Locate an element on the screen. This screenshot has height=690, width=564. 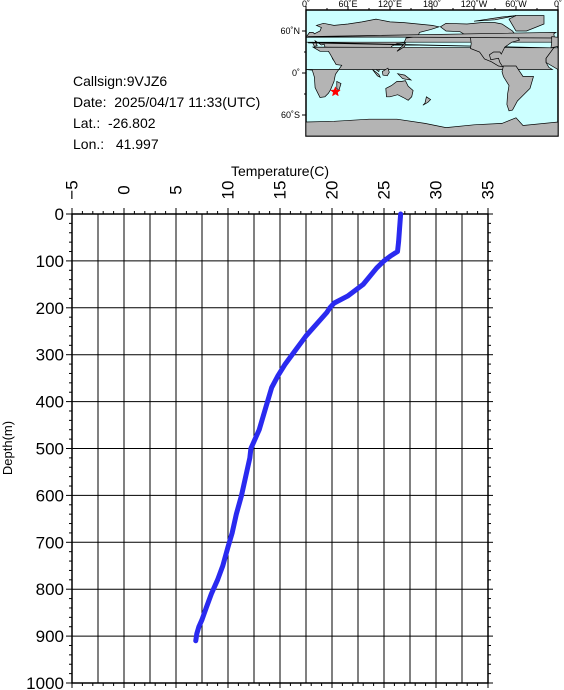
x-tick-label: 30 is located at coordinates (436, 190).